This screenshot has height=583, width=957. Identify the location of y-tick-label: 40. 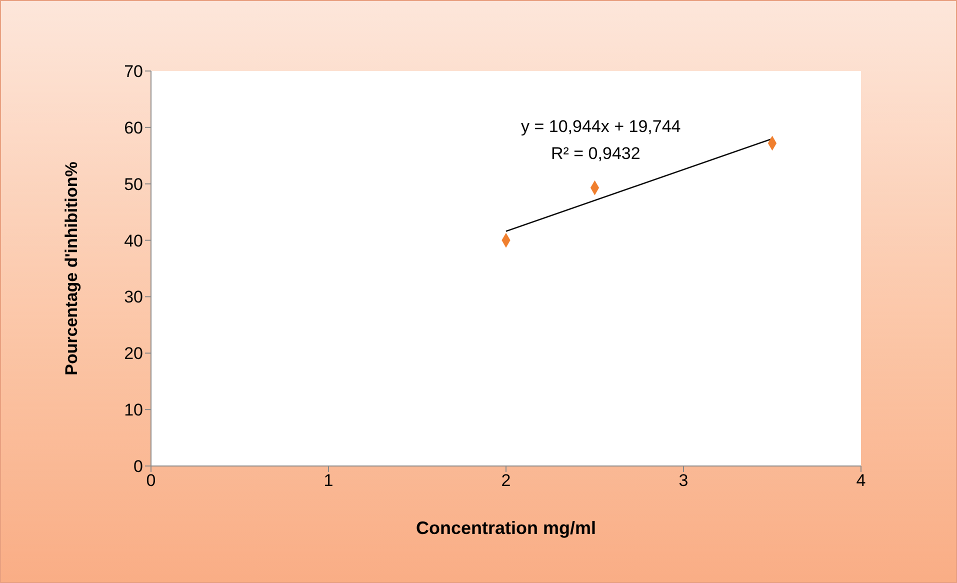
(133, 240).